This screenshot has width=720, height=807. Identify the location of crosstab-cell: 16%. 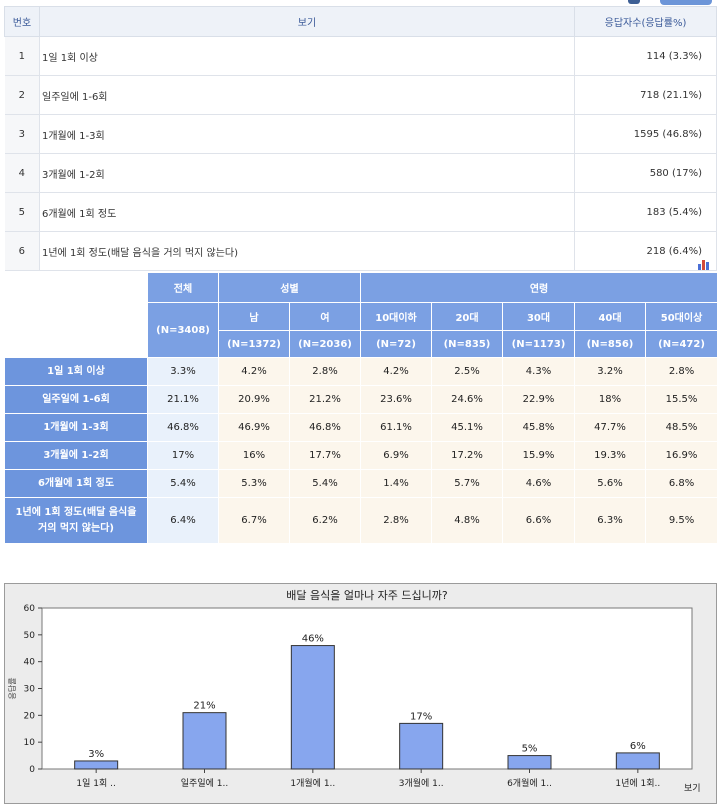
(254, 455).